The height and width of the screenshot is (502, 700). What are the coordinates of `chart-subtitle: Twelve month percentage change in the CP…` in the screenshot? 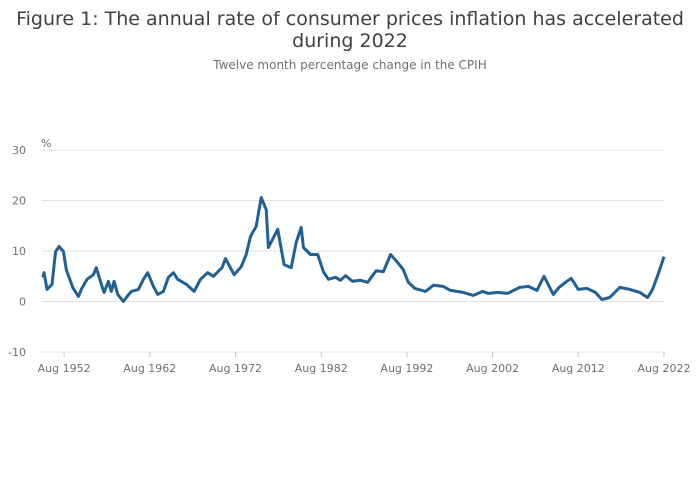 It's located at (350, 65).